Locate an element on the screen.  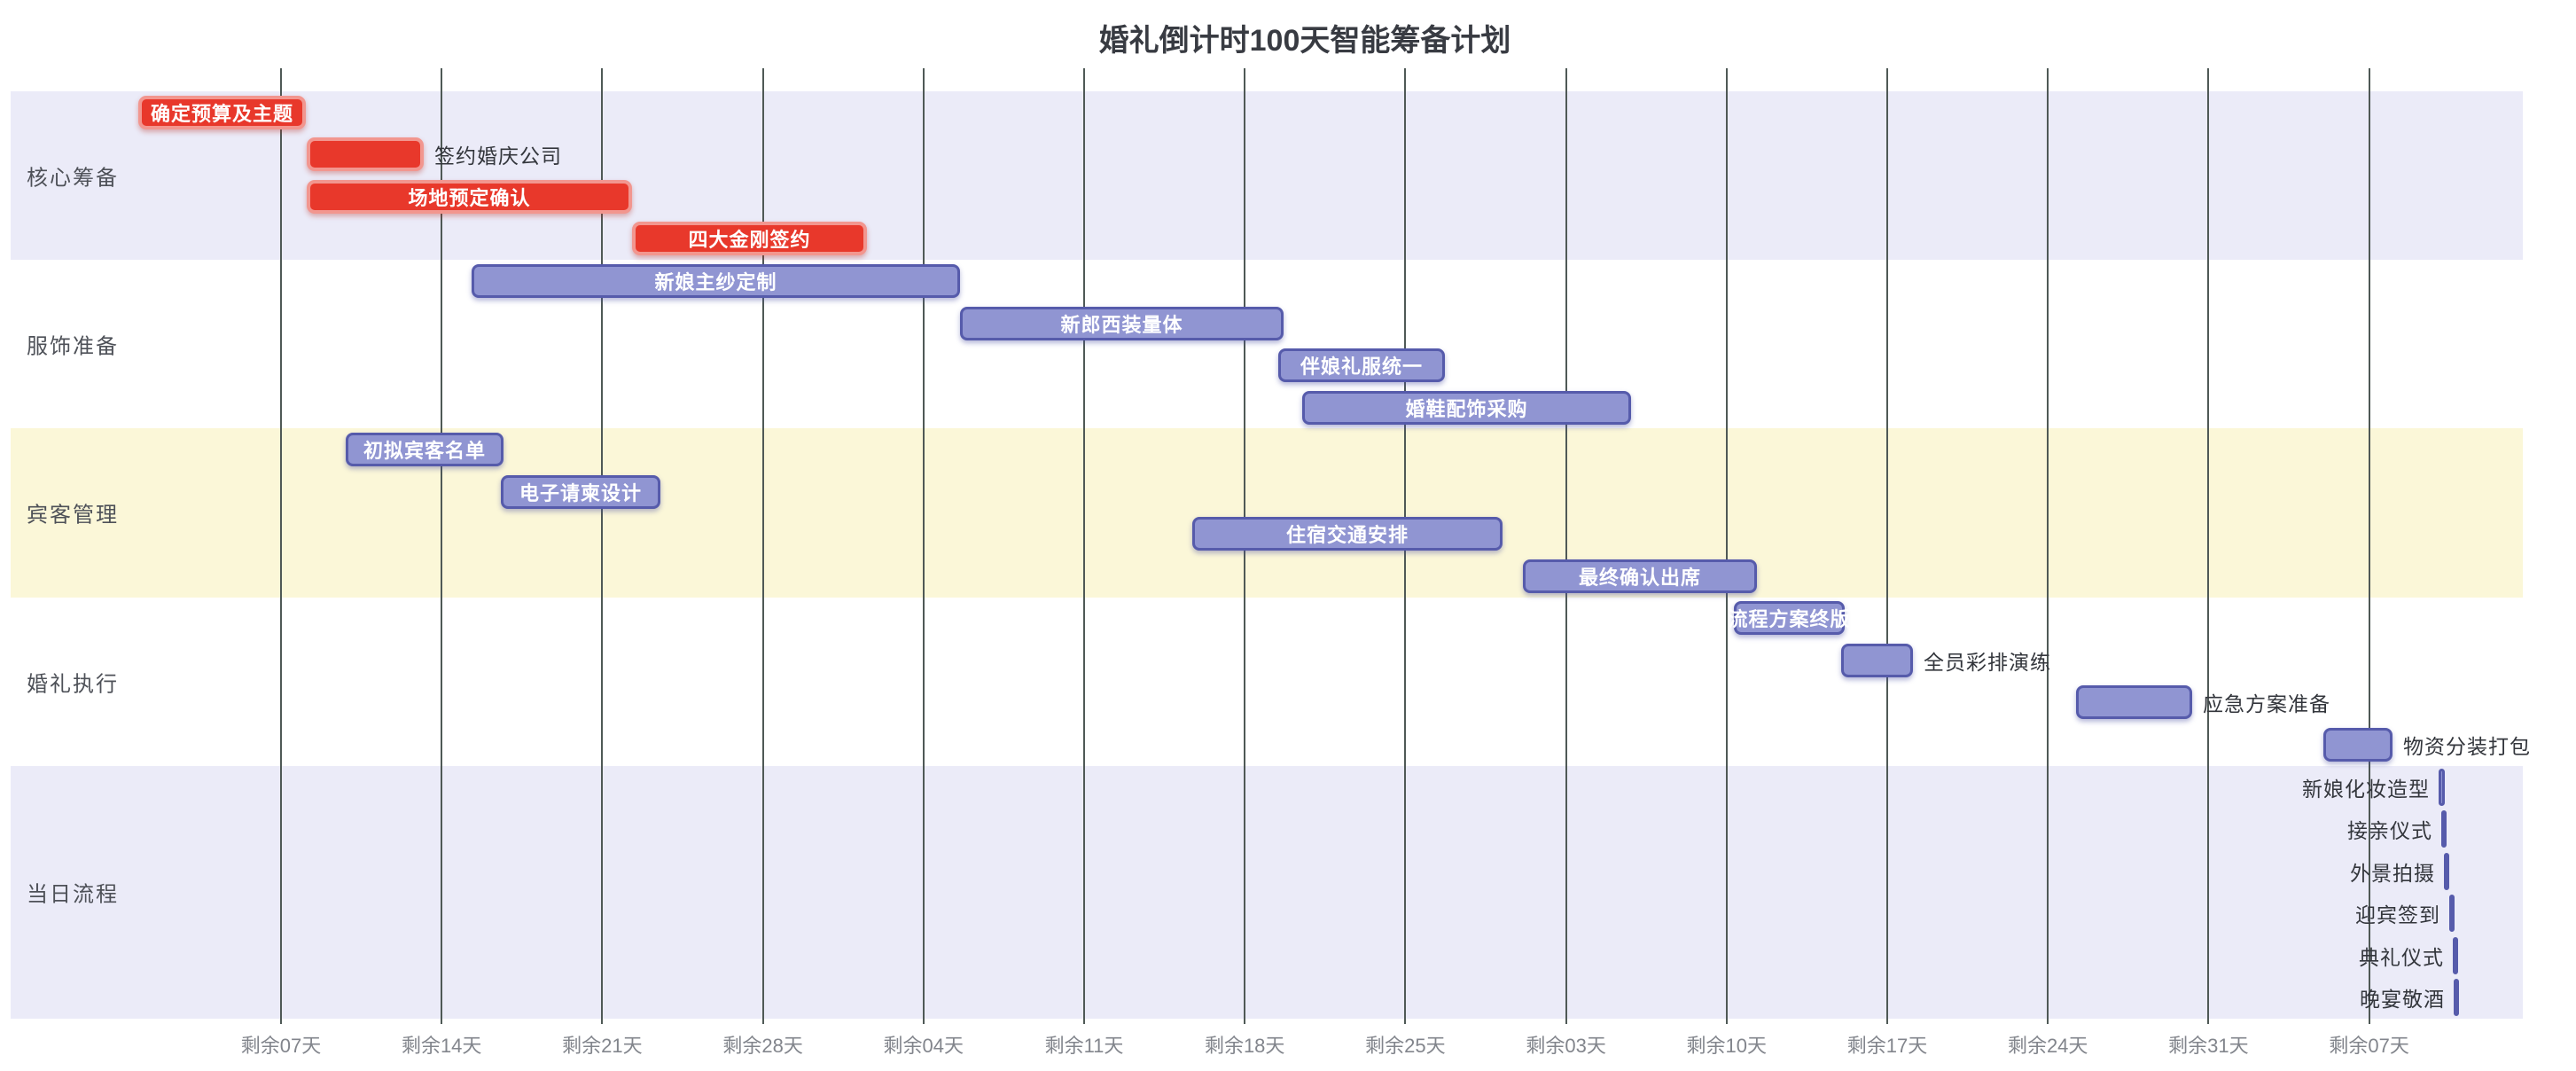
task-bar: 伴娘礼服统一 is located at coordinates (1361, 365).